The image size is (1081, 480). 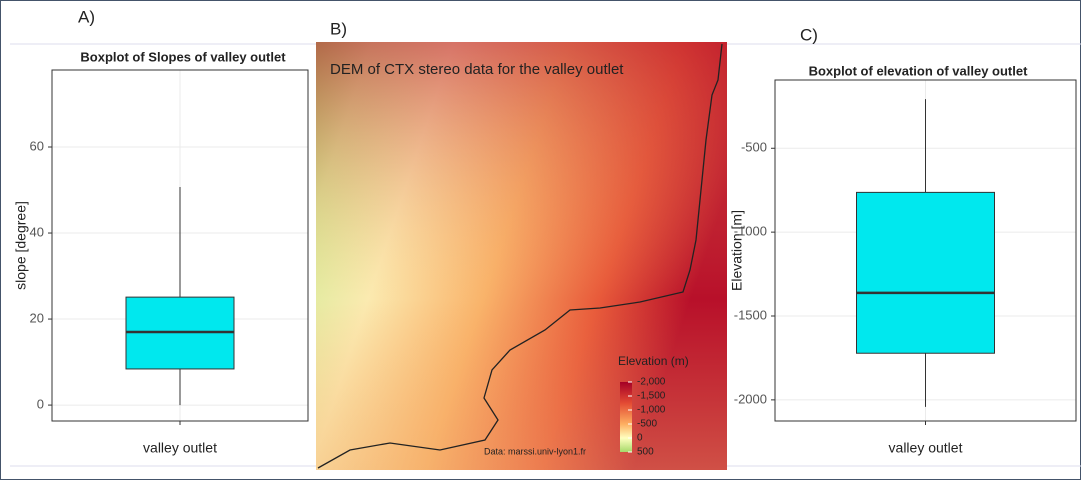 I want to click on y-axis-label: Elevation [m], so click(x=737, y=250).